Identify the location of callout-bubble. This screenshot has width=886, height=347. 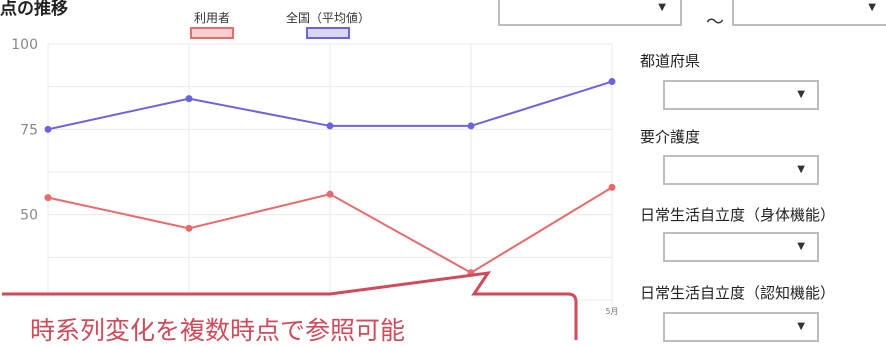
(290, 305).